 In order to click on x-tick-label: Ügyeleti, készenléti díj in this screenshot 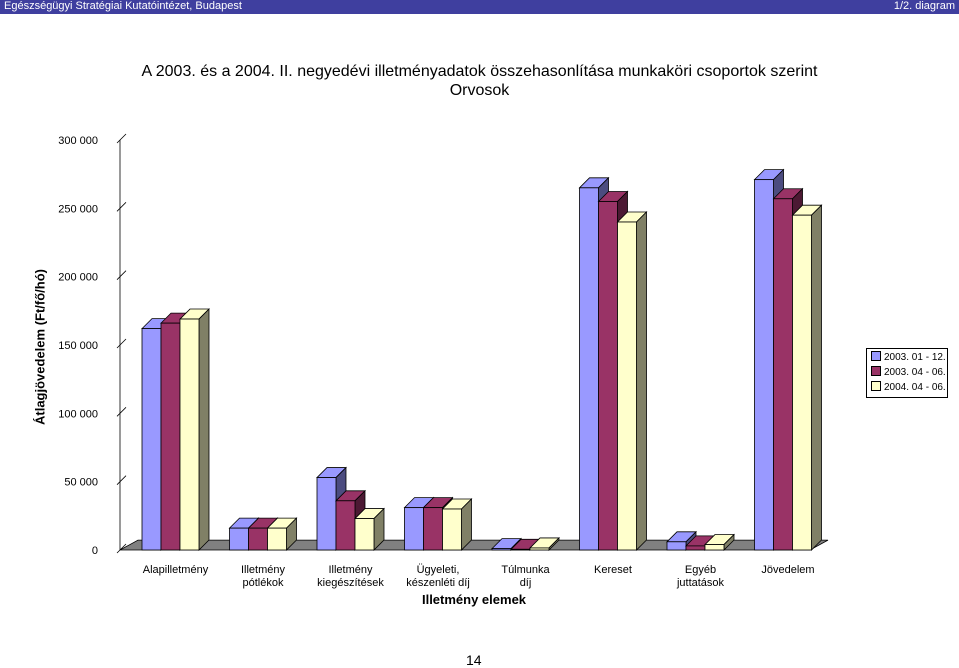, I will do `click(438, 576)`.